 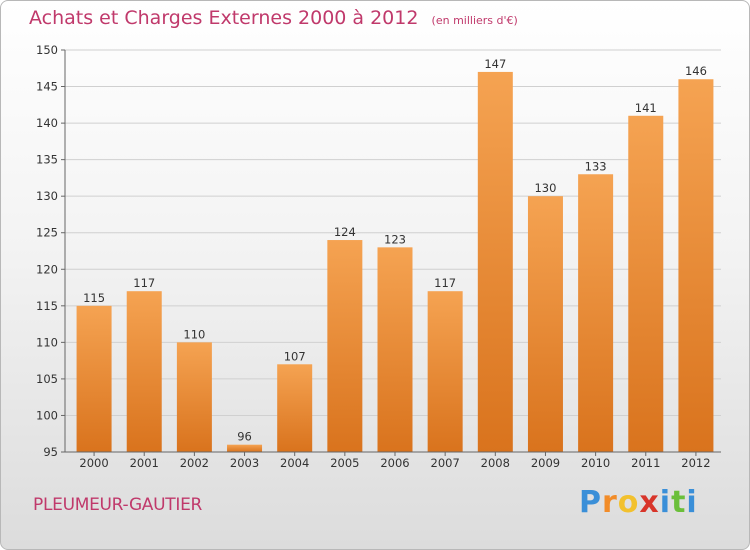 What do you see at coordinates (50, 452) in the screenshot?
I see `y-tick-label: 95` at bounding box center [50, 452].